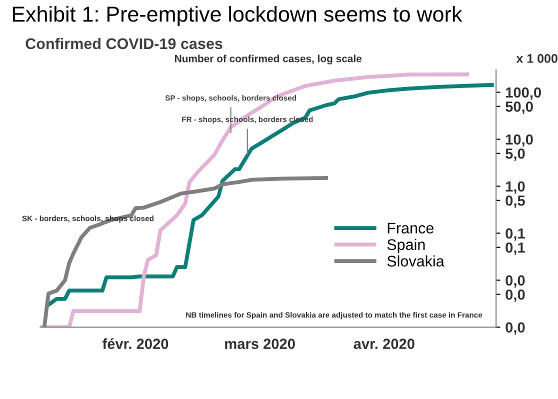 Image resolution: width=558 pixels, height=399 pixels. Describe the element at coordinates (384, 344) in the screenshot. I see `x-tick-label: avr. 2020` at that location.